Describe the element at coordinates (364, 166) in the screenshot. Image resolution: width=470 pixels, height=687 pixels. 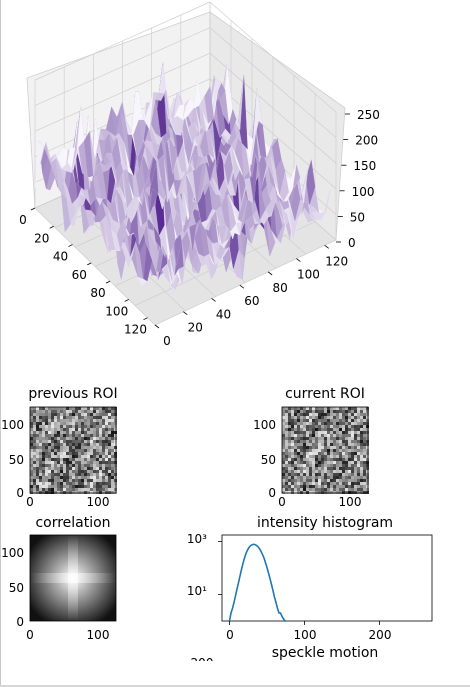
I see `z-tick-label: 150` at that location.